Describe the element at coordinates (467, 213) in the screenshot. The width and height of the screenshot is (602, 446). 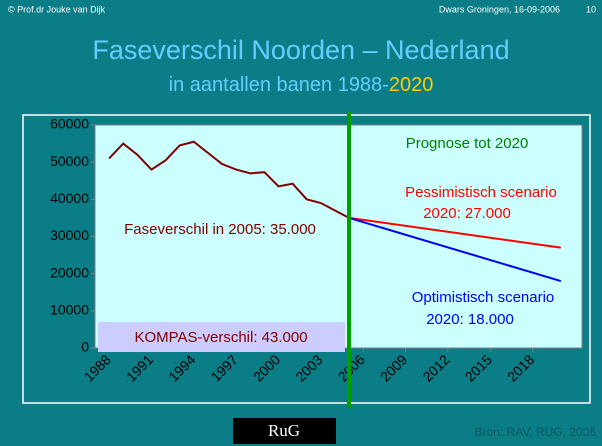
I see `annotation: 2020: 27.000` at that location.